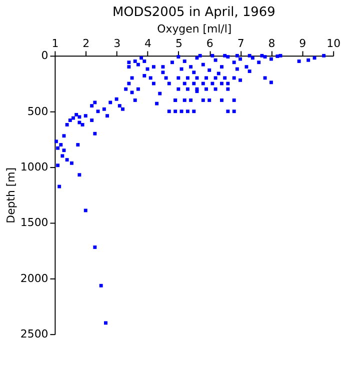 Image resolution: width=348 pixels, height=384 pixels. Describe the element at coordinates (194, 29) in the screenshot. I see `x-axis-title: Oxygen [ml/l]` at that location.